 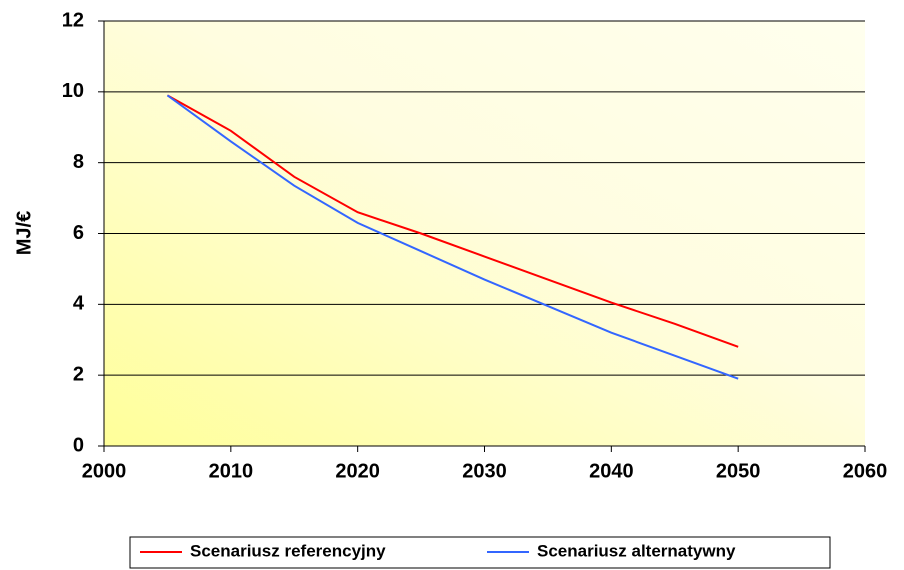 What do you see at coordinates (24, 233) in the screenshot?
I see `y-axis-label: MJ/€` at bounding box center [24, 233].